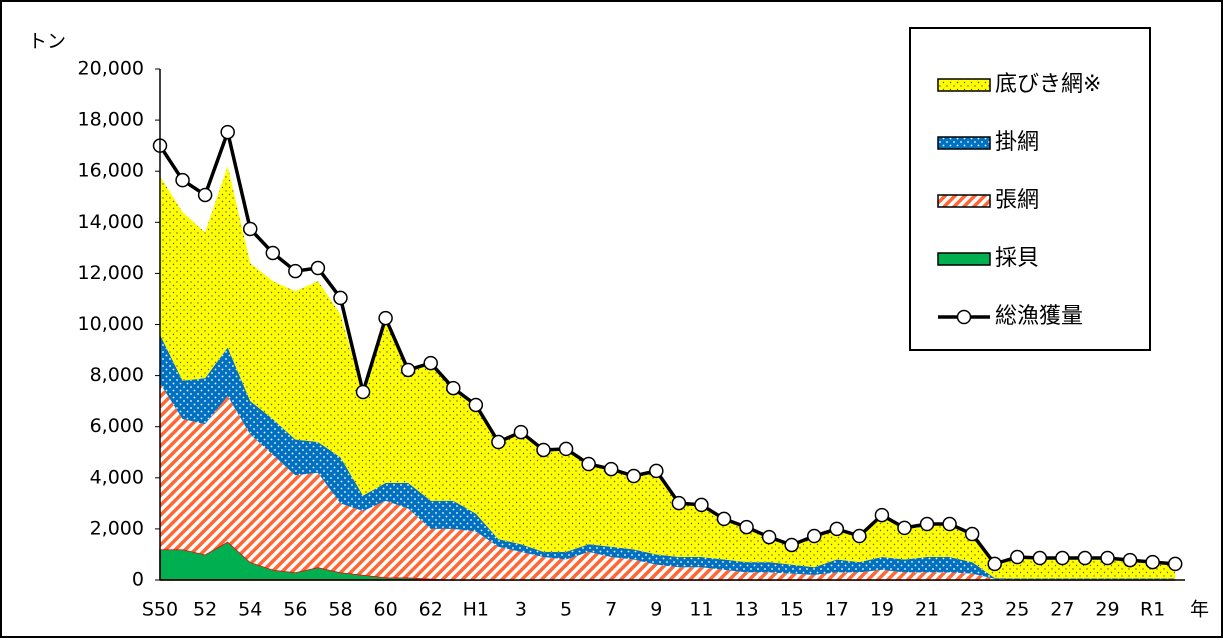 Image resolution: width=1223 pixels, height=642 pixels. I want to click on x-tick-label: 7, so click(611, 610).